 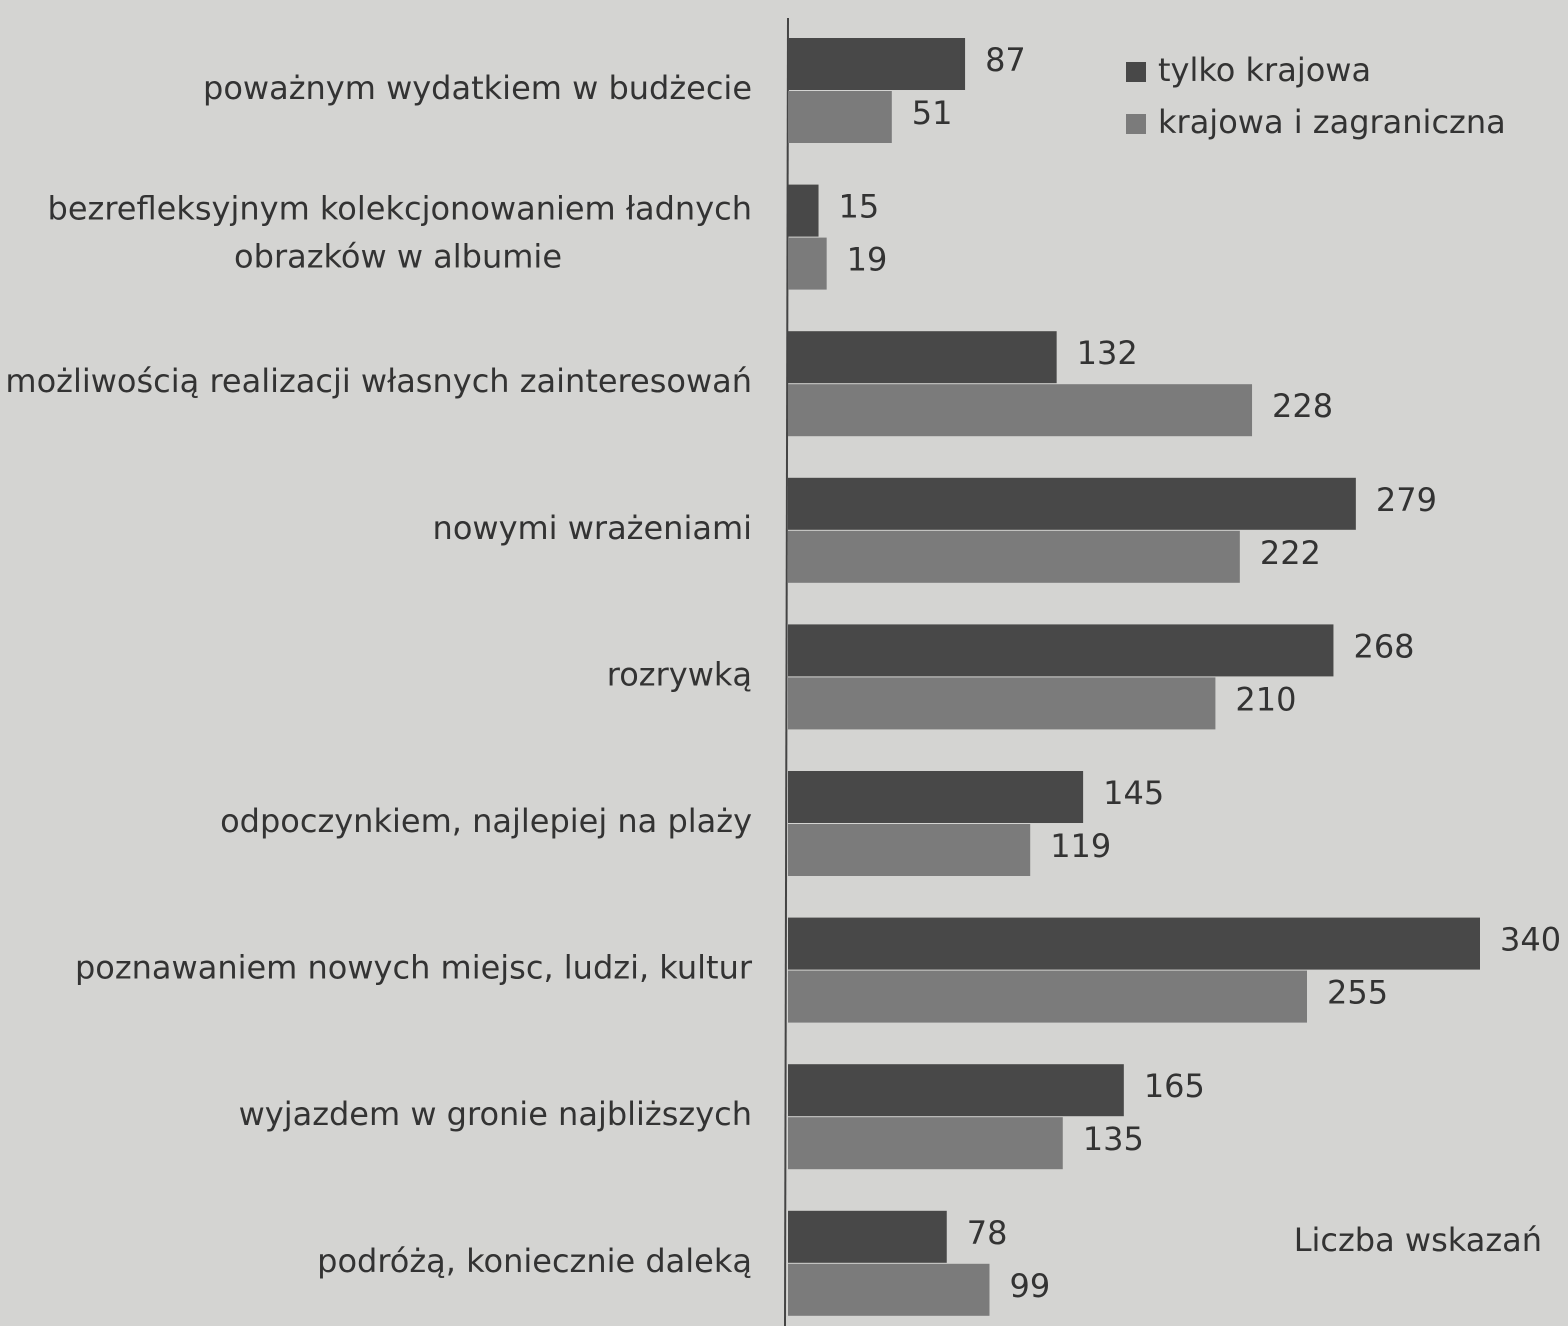 I want to click on value-label: 51, so click(x=932, y=113).